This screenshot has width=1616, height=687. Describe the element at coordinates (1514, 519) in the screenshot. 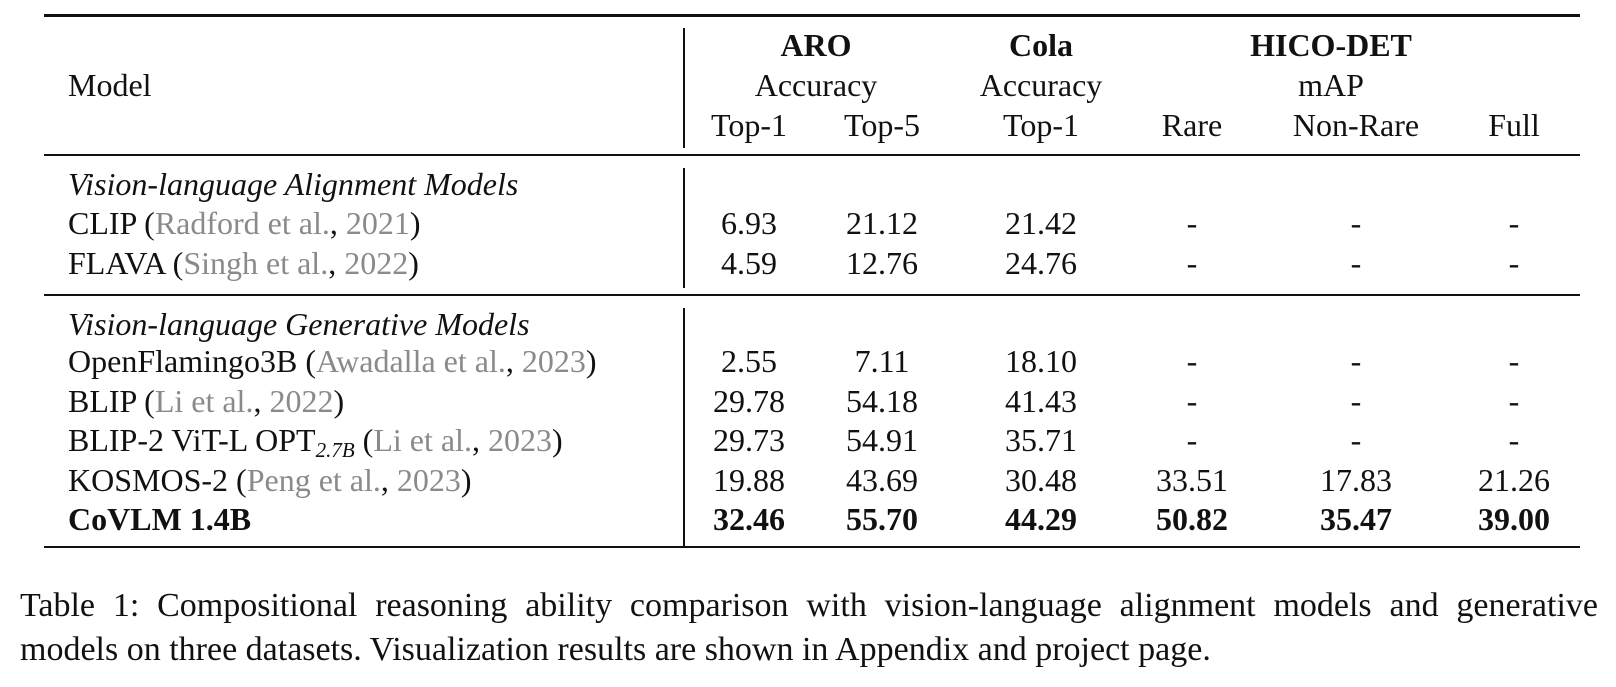

I see `value-cell: 39.00` at that location.